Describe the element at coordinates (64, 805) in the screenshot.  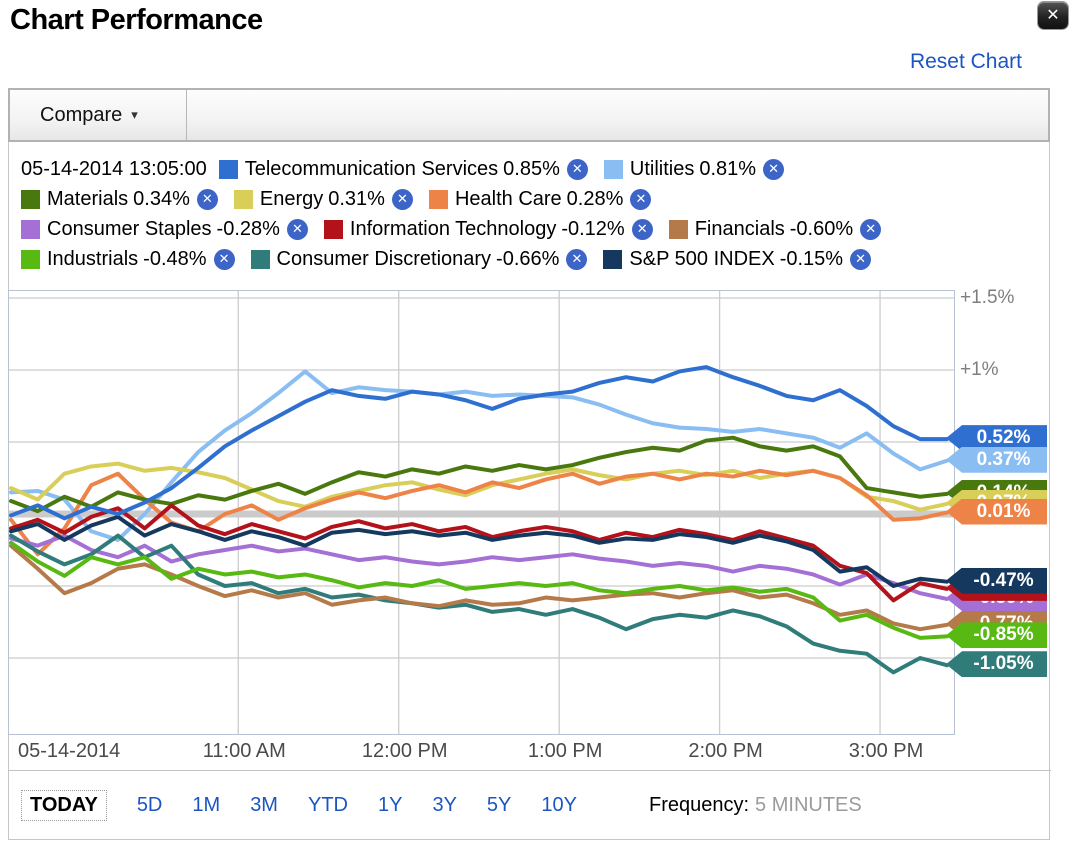
I see `period-link-today: TODAY` at that location.